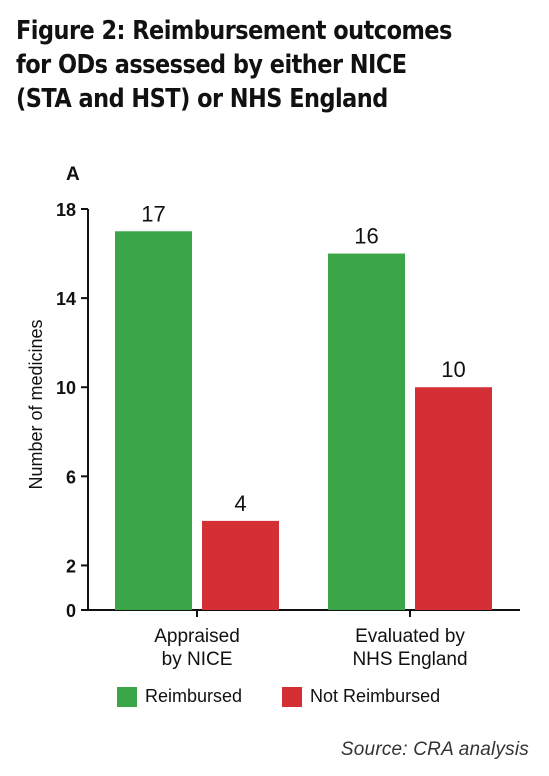 This screenshot has height=776, width=549. Describe the element at coordinates (127, 696) in the screenshot. I see `legend-swatch-reimbursed` at that location.